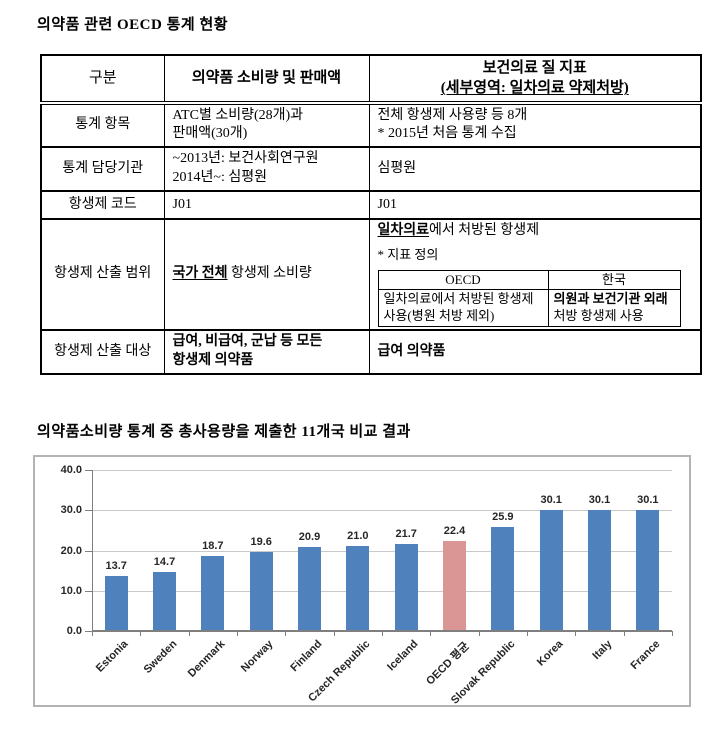 The image size is (714, 747). I want to click on bar-value-label: 25.9, so click(503, 517).